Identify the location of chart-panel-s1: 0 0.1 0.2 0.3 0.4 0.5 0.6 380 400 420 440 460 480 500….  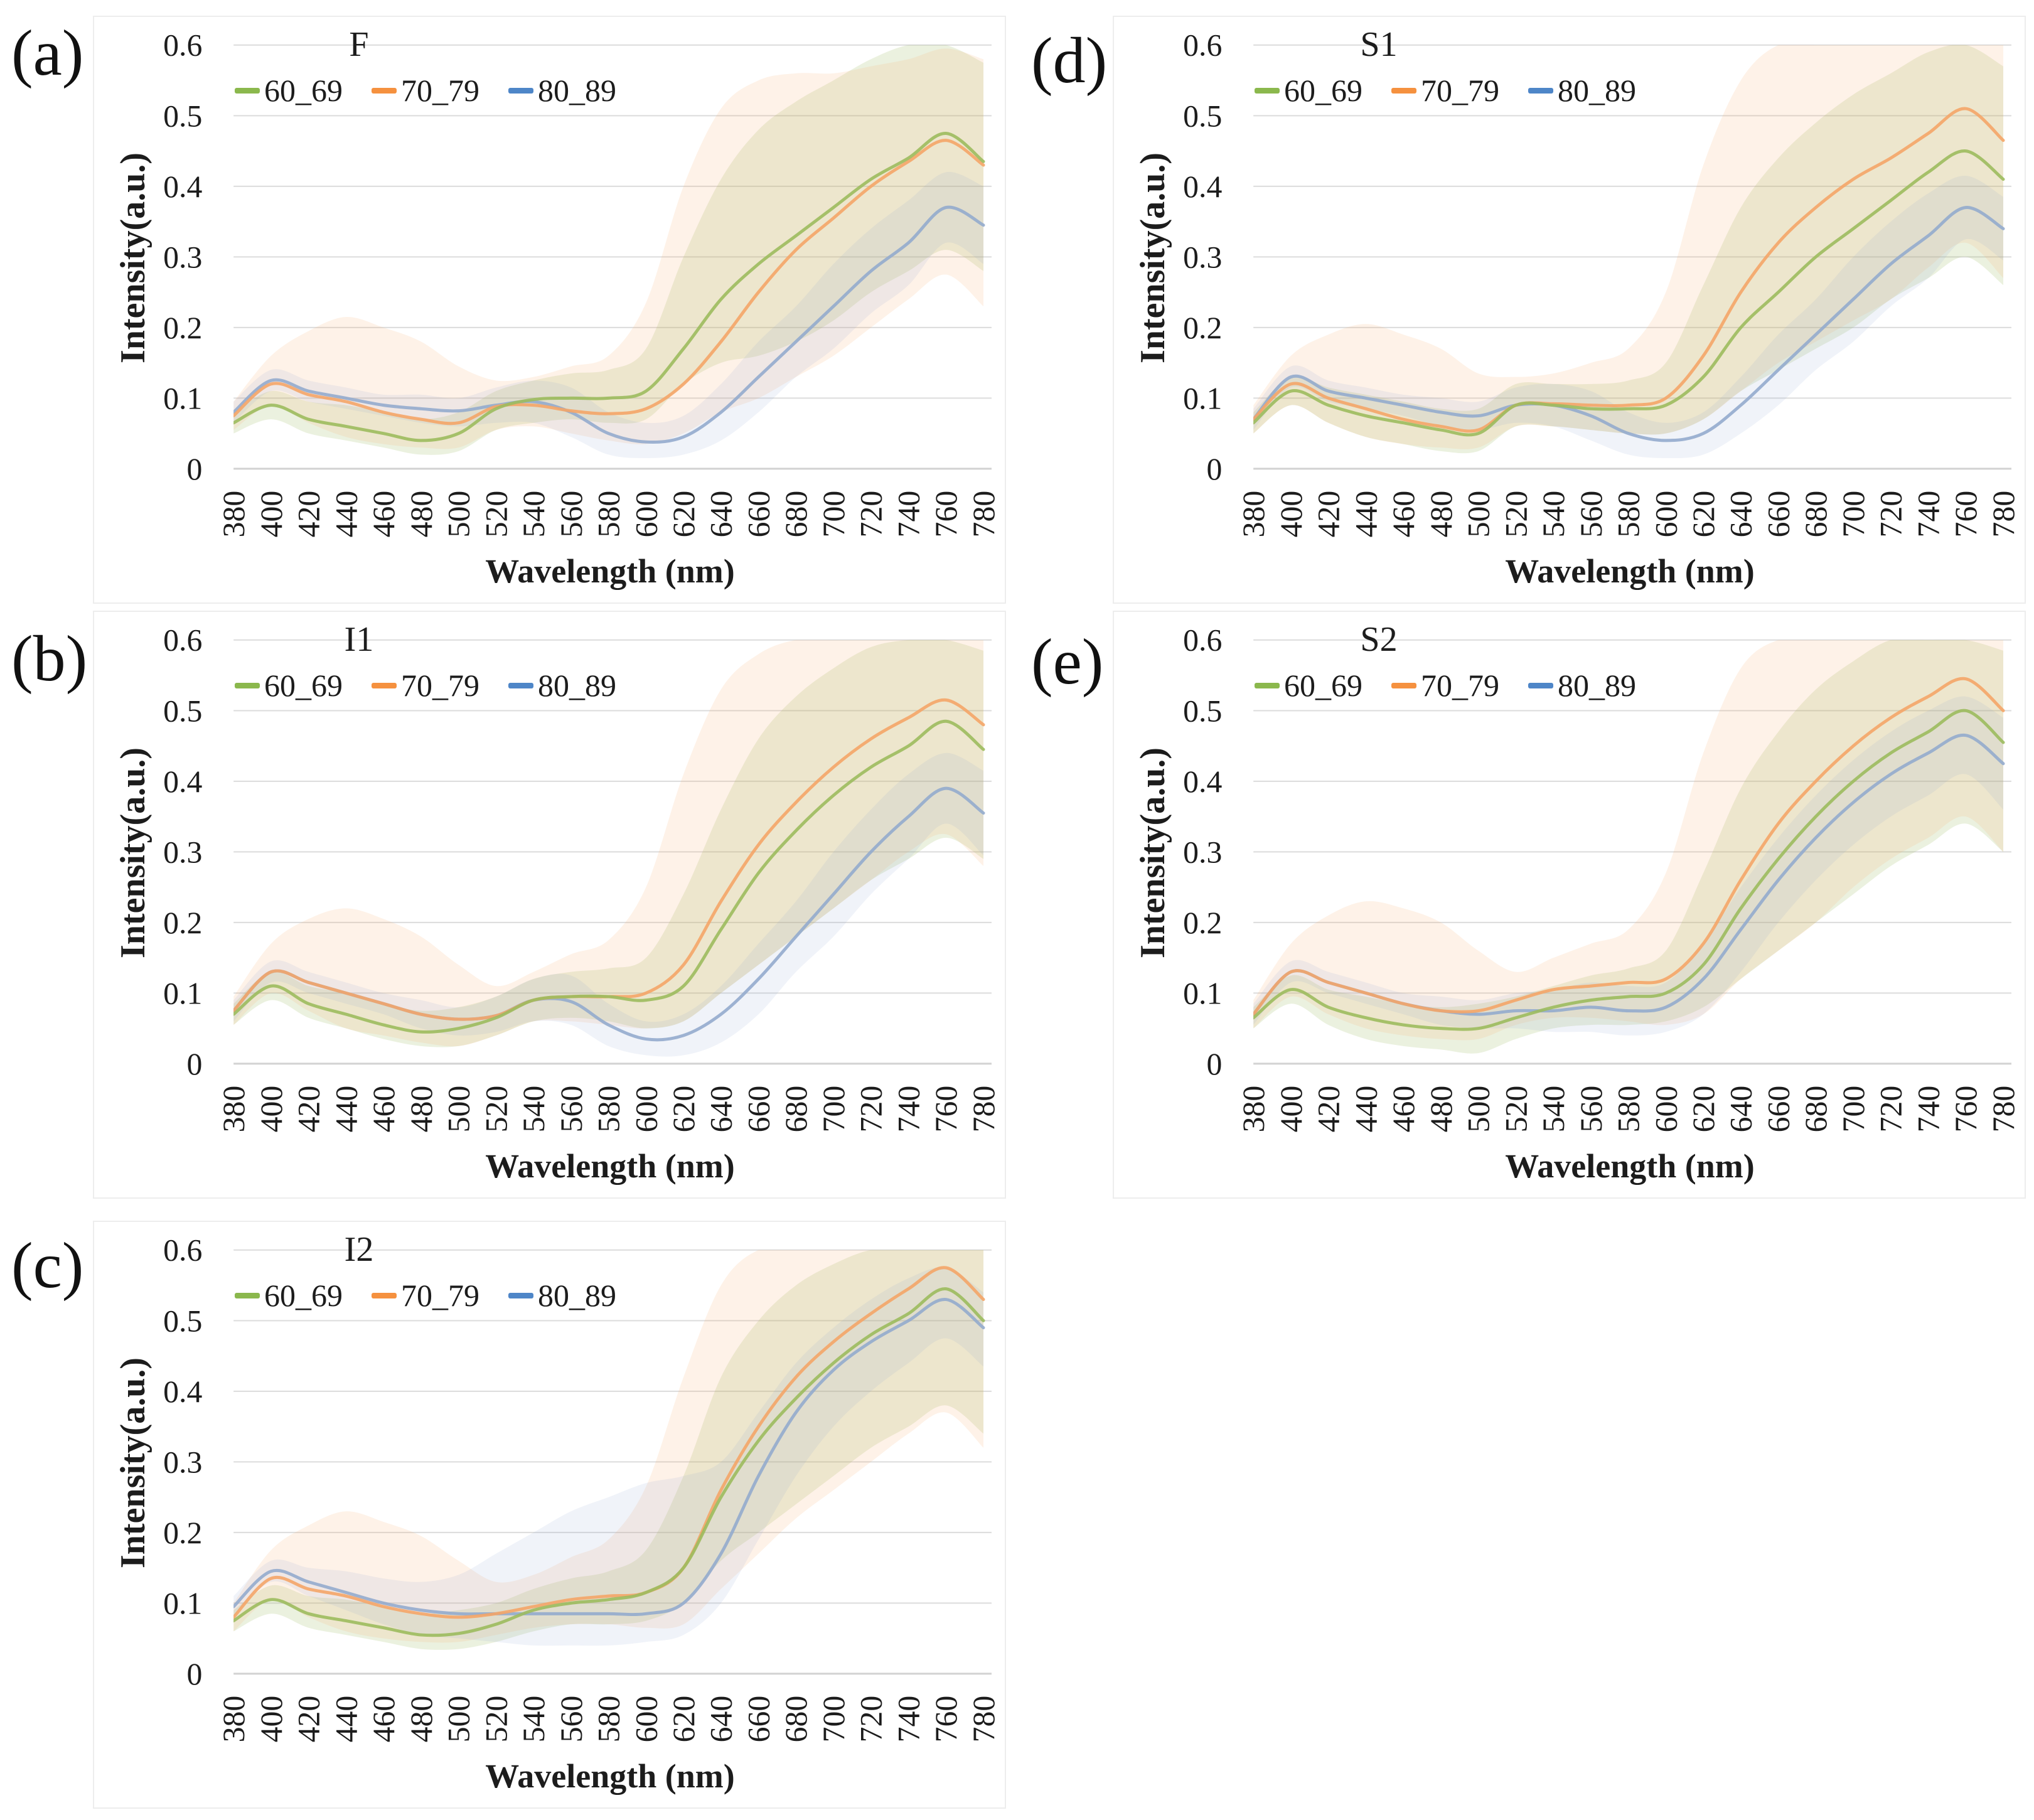
(1569, 310).